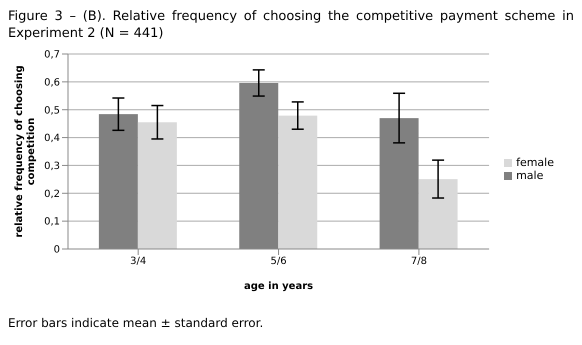  Describe the element at coordinates (25, 151) in the screenshot. I see `y-axis-title: relative frequency of choosing competition` at that location.